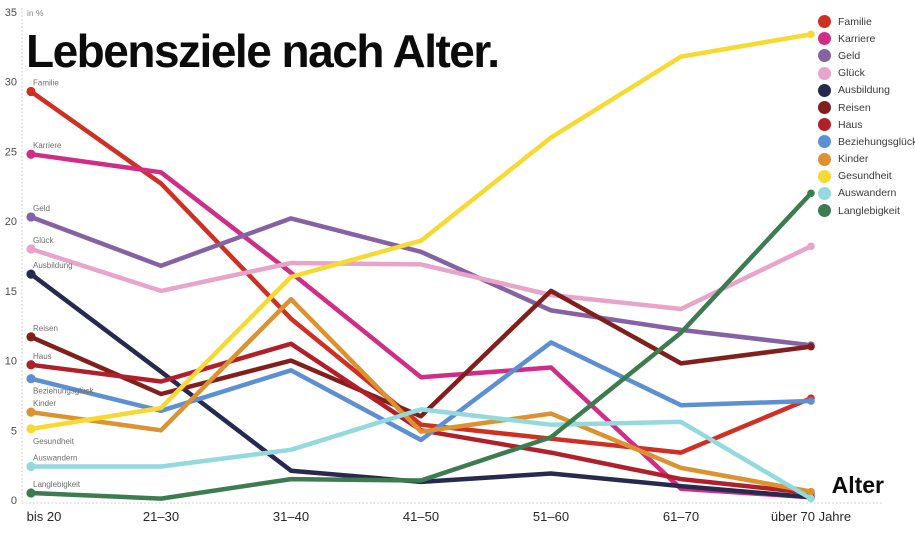 The height and width of the screenshot is (533, 915). Describe the element at coordinates (824, 90) in the screenshot. I see `legend-dot-ausbildung` at that location.